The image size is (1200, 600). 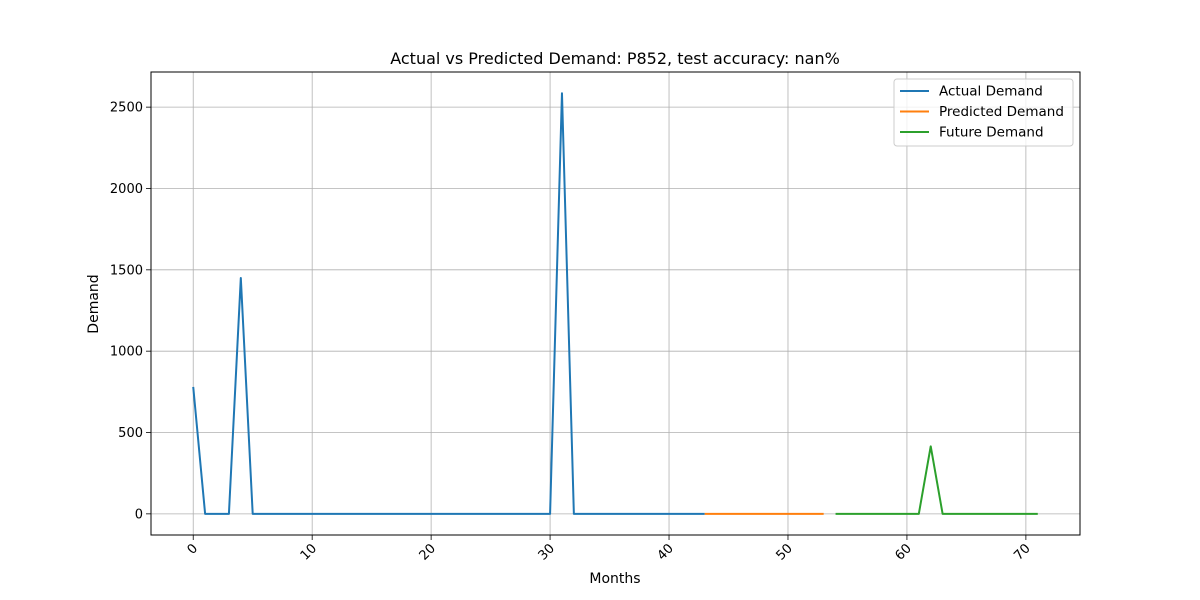 I want to click on legend-label-predicted-demand: Predicted Demand, so click(x=1001, y=112).